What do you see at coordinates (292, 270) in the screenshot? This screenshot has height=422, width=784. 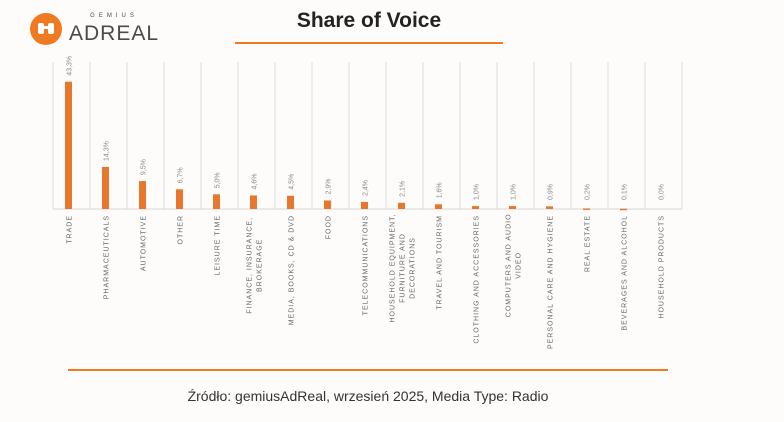 I see `category-label: MEDIA, BOOKS, CD & DVD` at bounding box center [292, 270].